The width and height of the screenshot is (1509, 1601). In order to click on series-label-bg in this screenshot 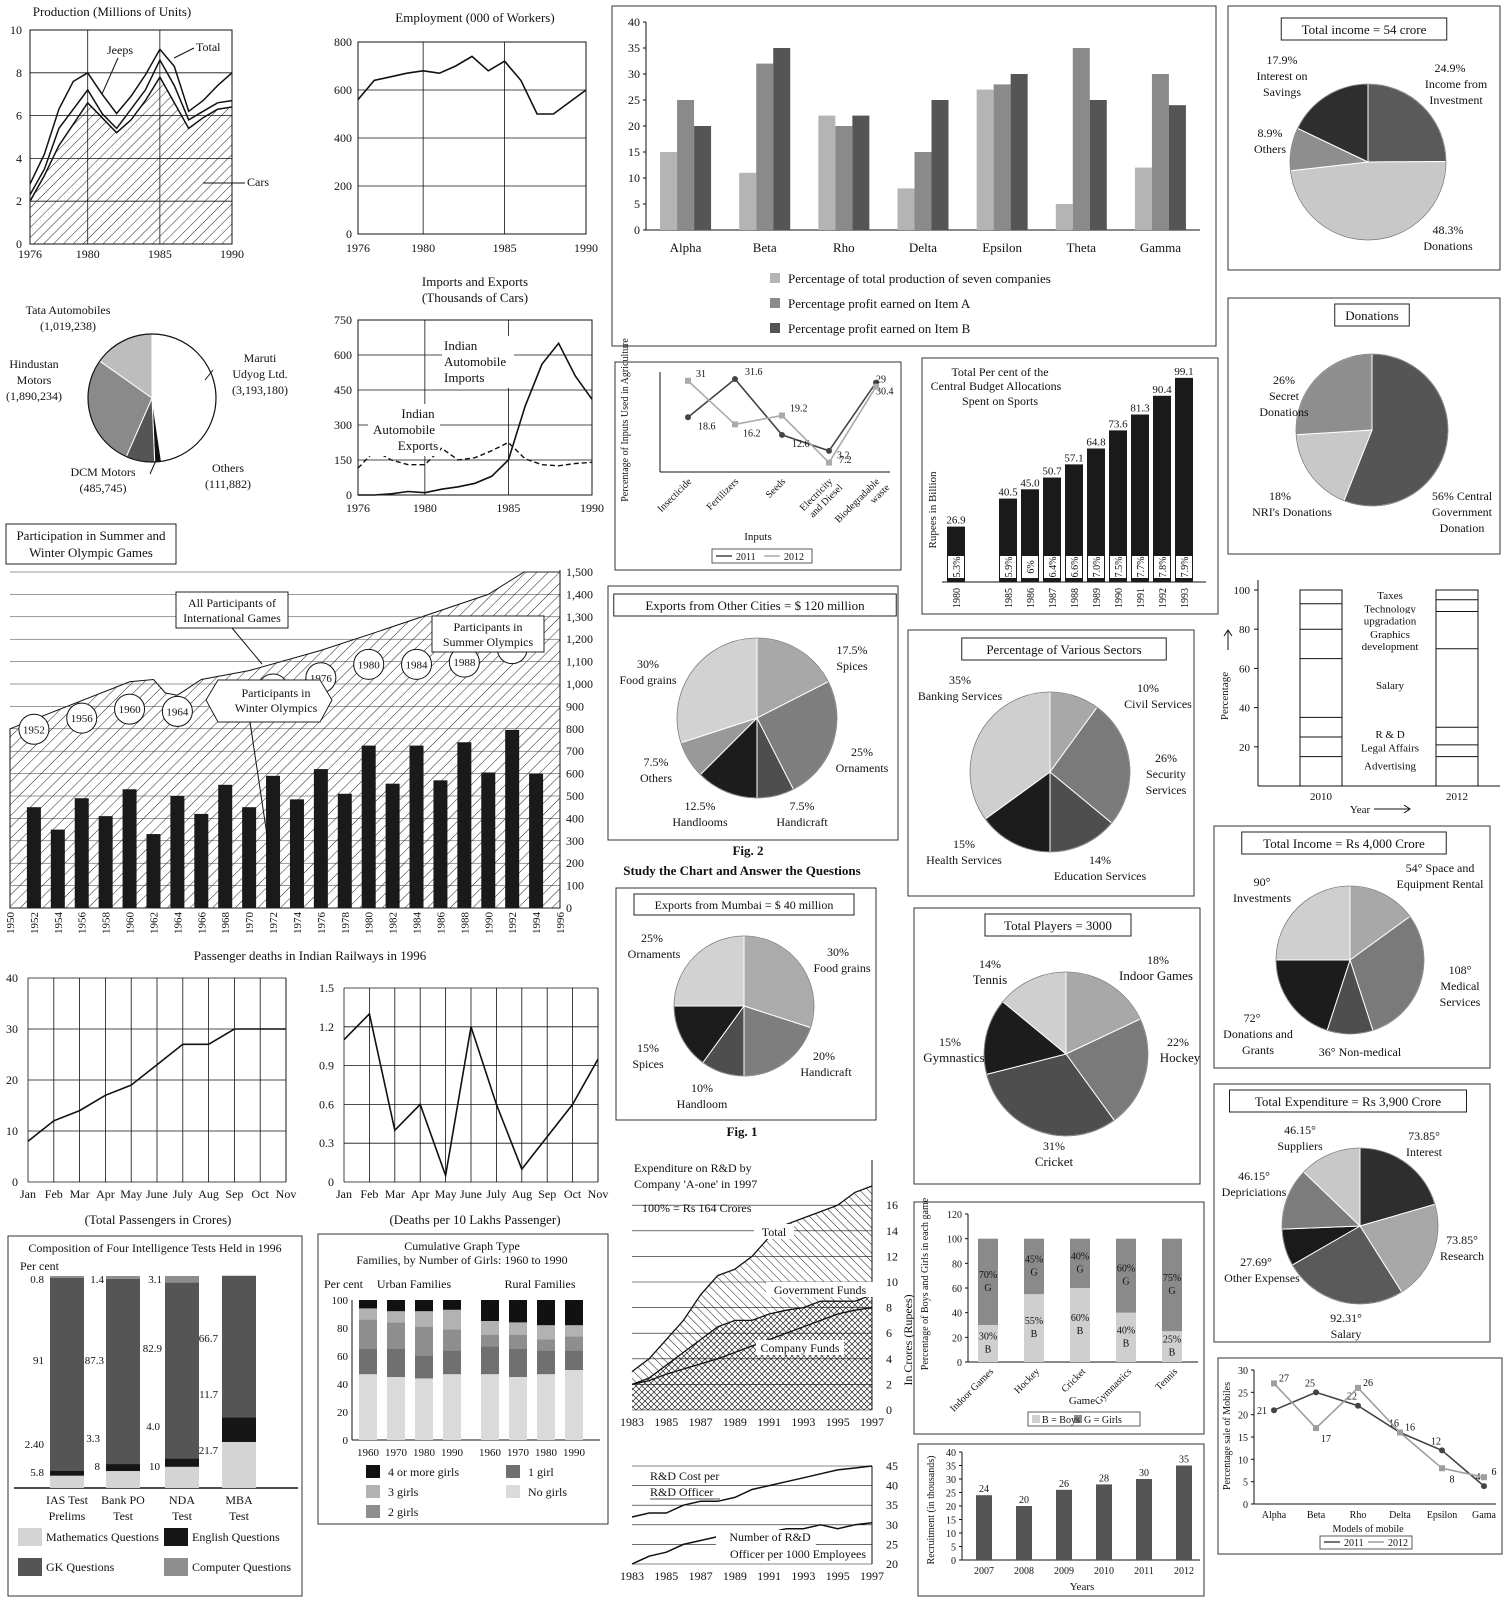, I will do `click(1392, 645)`.